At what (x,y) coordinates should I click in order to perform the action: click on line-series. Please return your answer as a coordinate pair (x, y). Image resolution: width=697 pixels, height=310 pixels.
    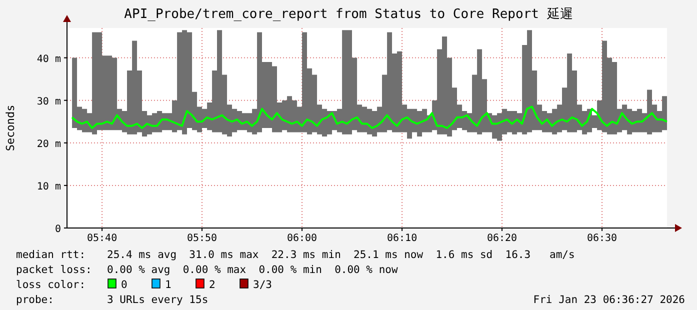
    Looking at the image, I should click on (369, 117).